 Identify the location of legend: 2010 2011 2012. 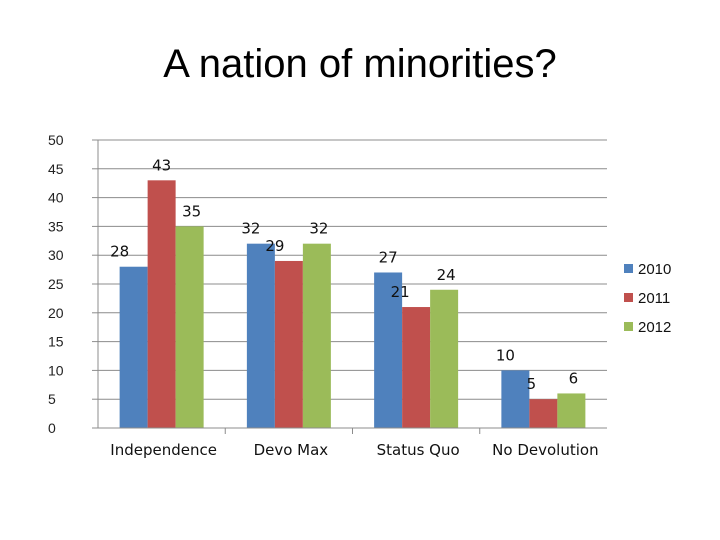
(647, 298).